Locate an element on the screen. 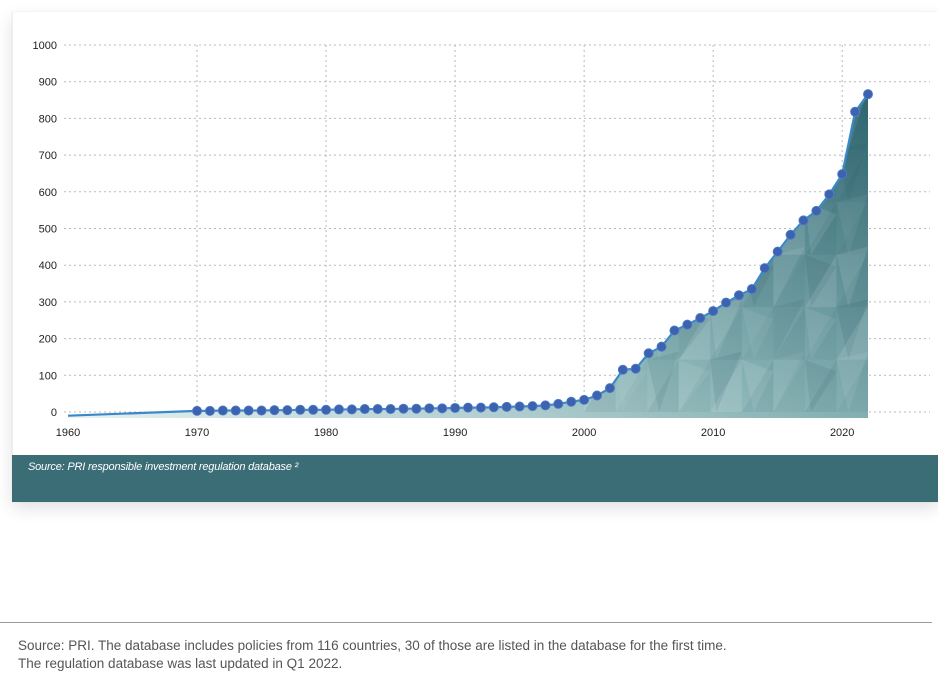  y-tick-label: 0 is located at coordinates (54, 413).